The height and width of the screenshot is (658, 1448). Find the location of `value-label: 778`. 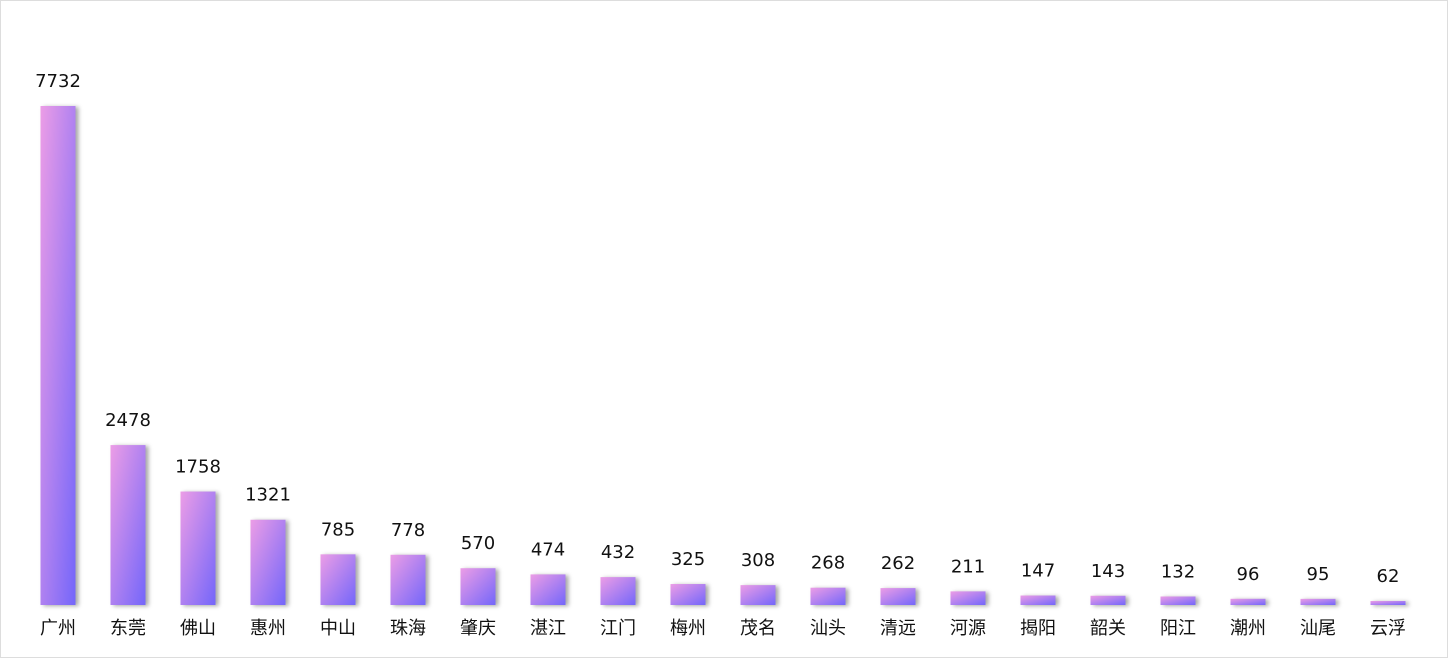

value-label: 778 is located at coordinates (408, 530).